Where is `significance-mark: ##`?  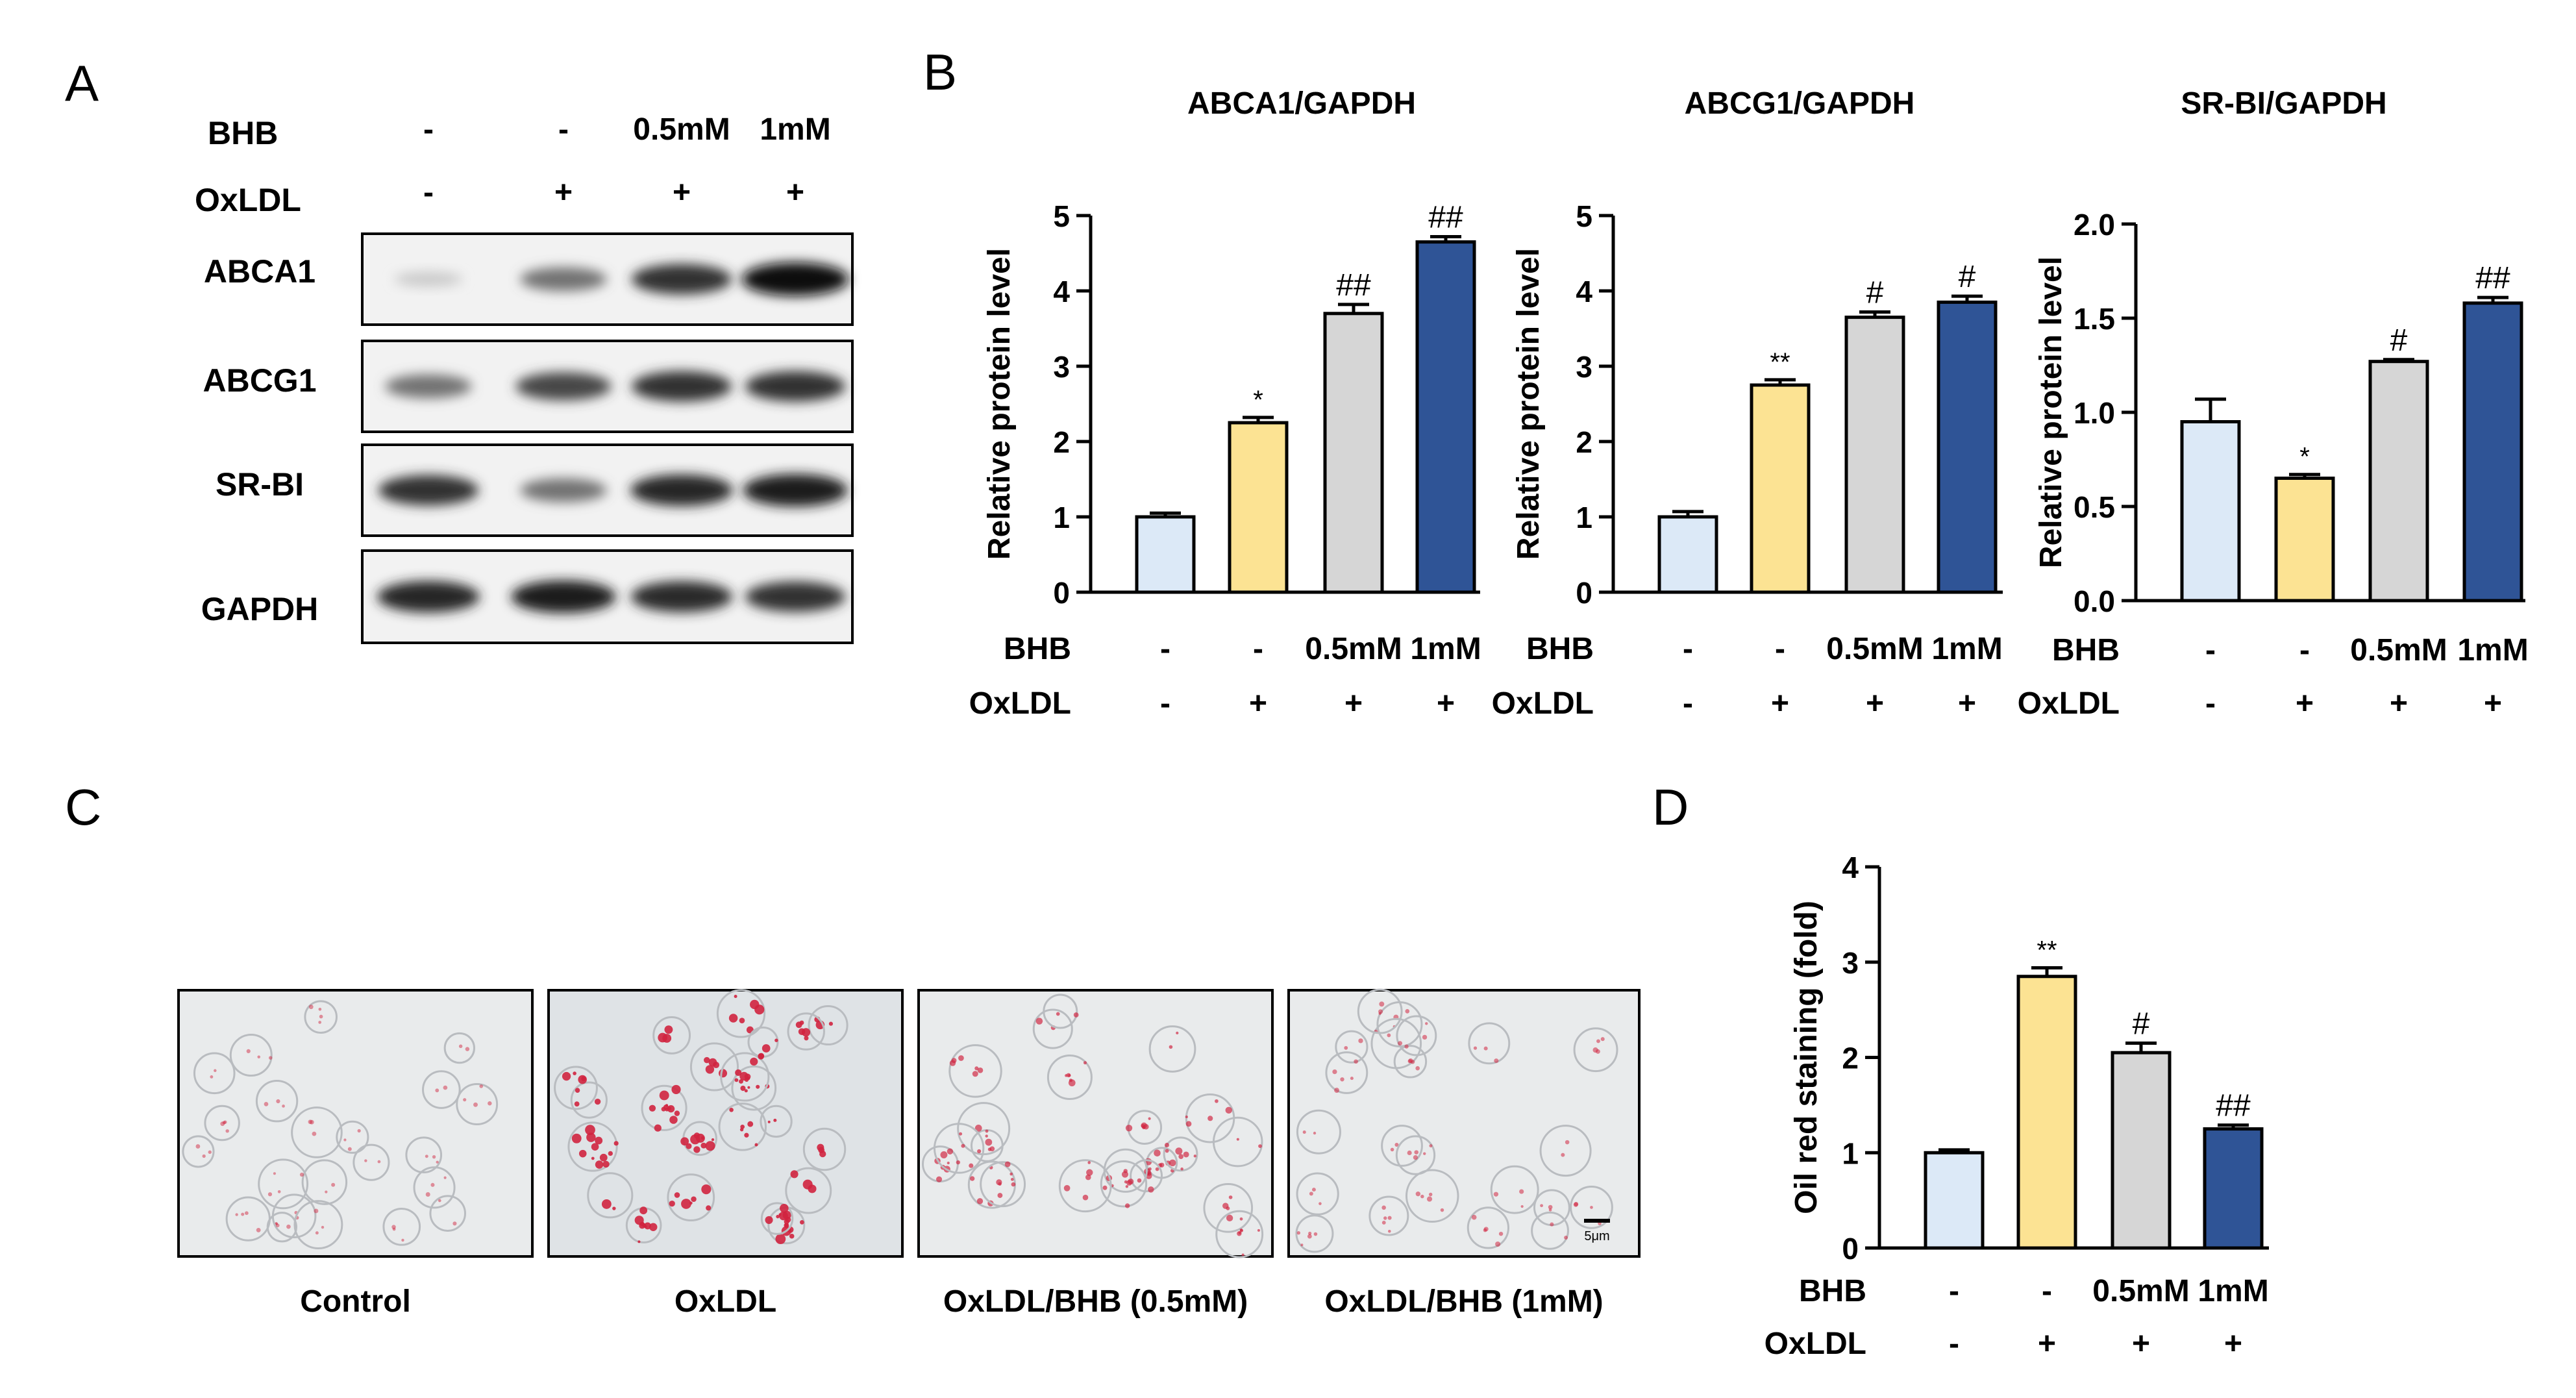
significance-mark: ## is located at coordinates (2492, 278).